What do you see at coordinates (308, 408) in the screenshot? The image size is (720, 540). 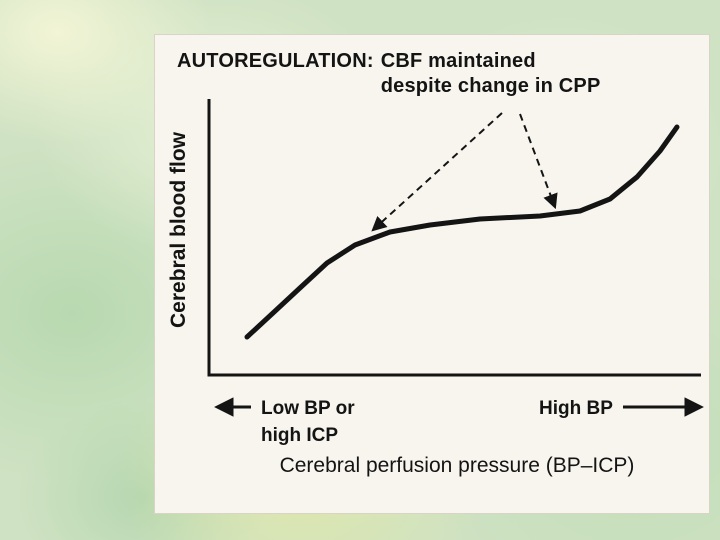 I see `low-bp-label-line1: Low BP or` at bounding box center [308, 408].